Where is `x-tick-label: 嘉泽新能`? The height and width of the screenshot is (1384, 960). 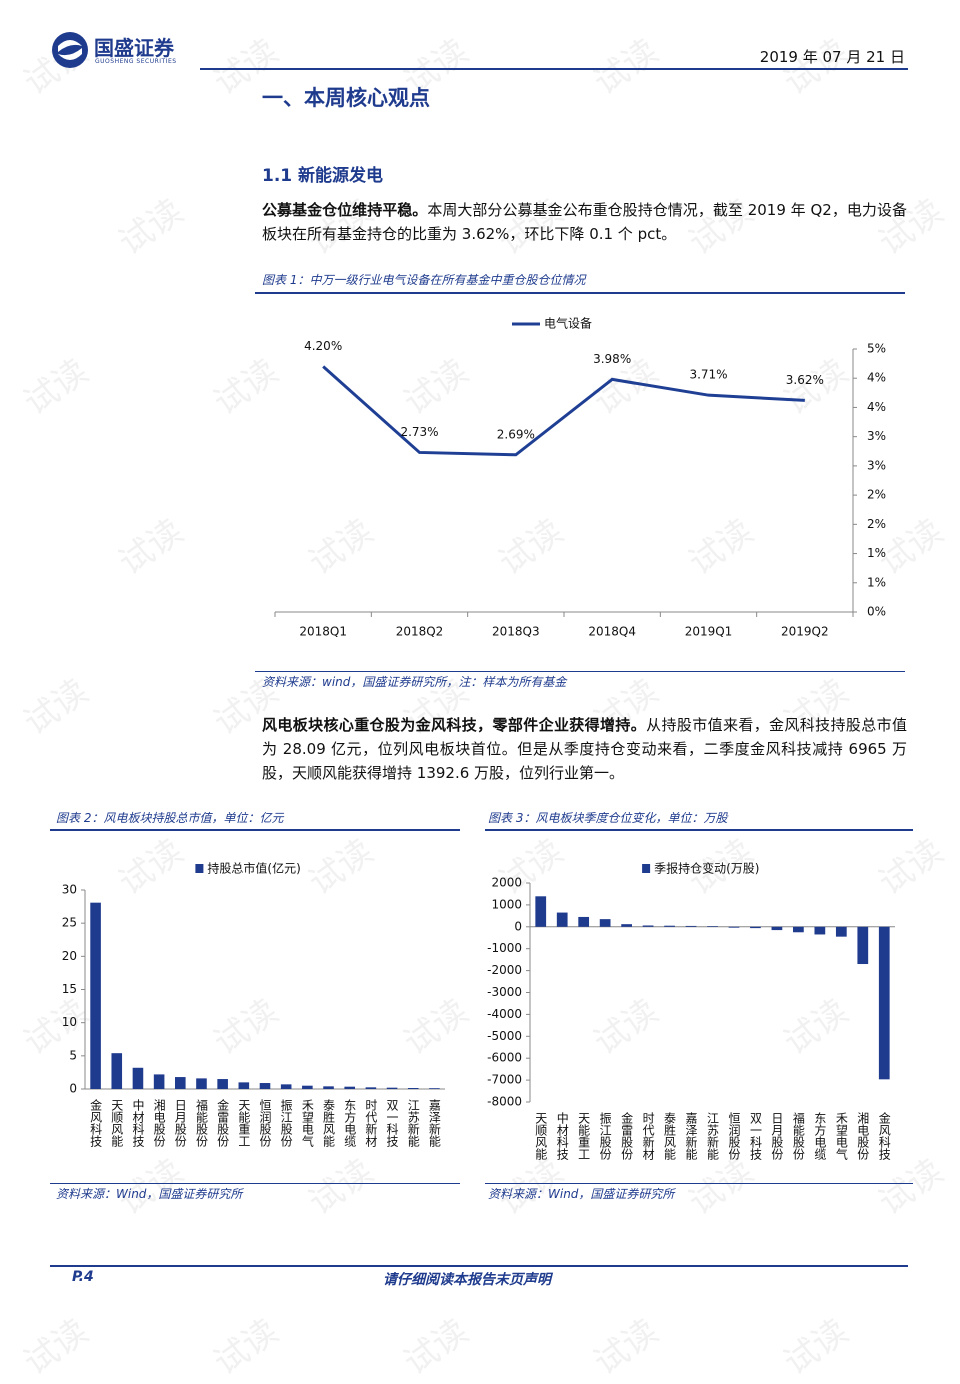
x-tick-label: 嘉泽新能 is located at coordinates (434, 1123).